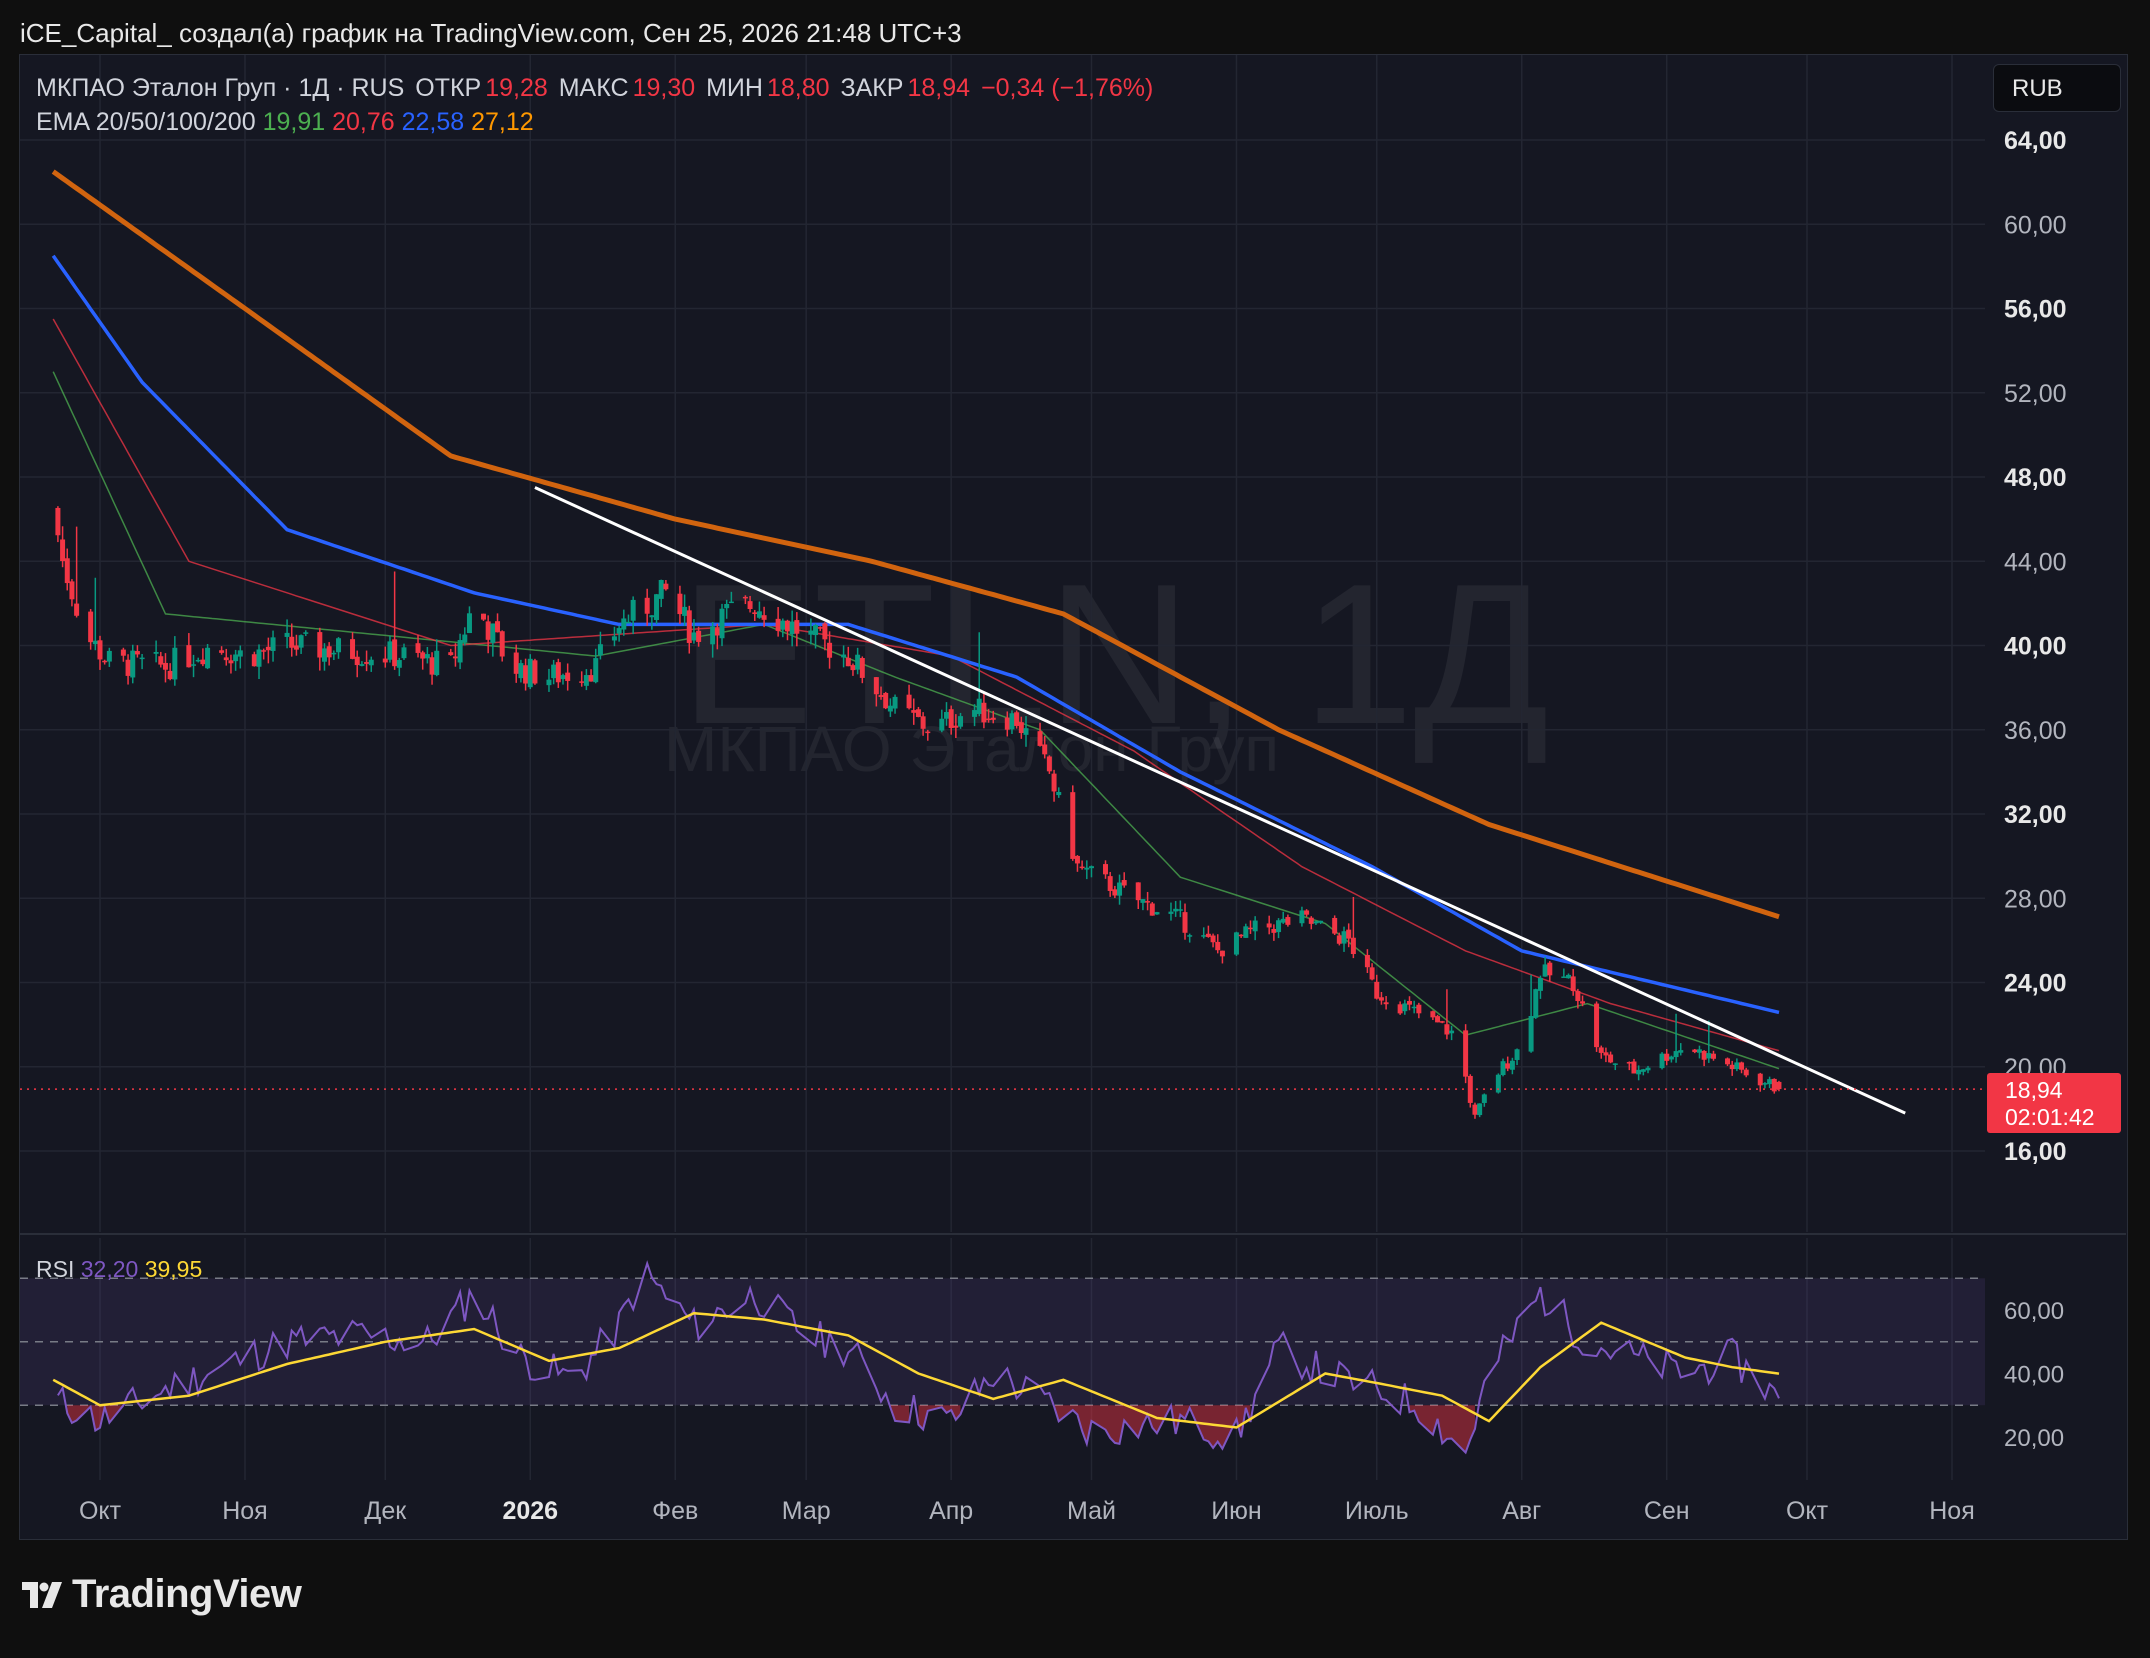  I want to click on currency-button: RUB, so click(2057, 88).